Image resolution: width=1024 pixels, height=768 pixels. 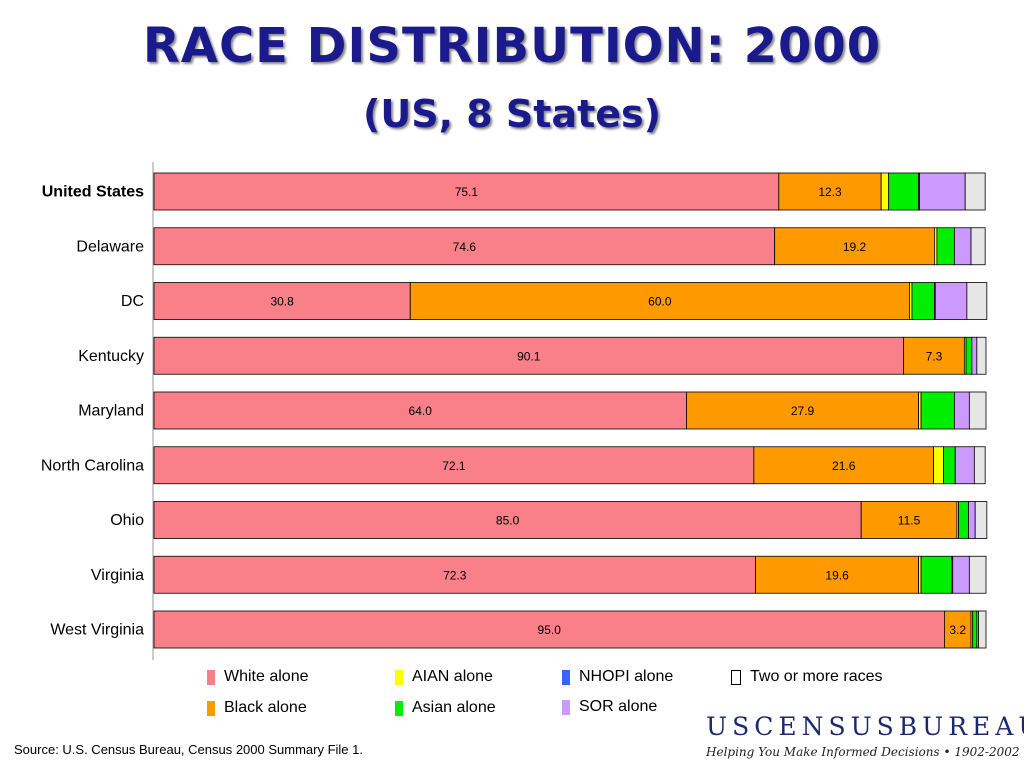 I want to click on data-label-west-virginia-black-alone: 3.2, so click(x=957, y=630).